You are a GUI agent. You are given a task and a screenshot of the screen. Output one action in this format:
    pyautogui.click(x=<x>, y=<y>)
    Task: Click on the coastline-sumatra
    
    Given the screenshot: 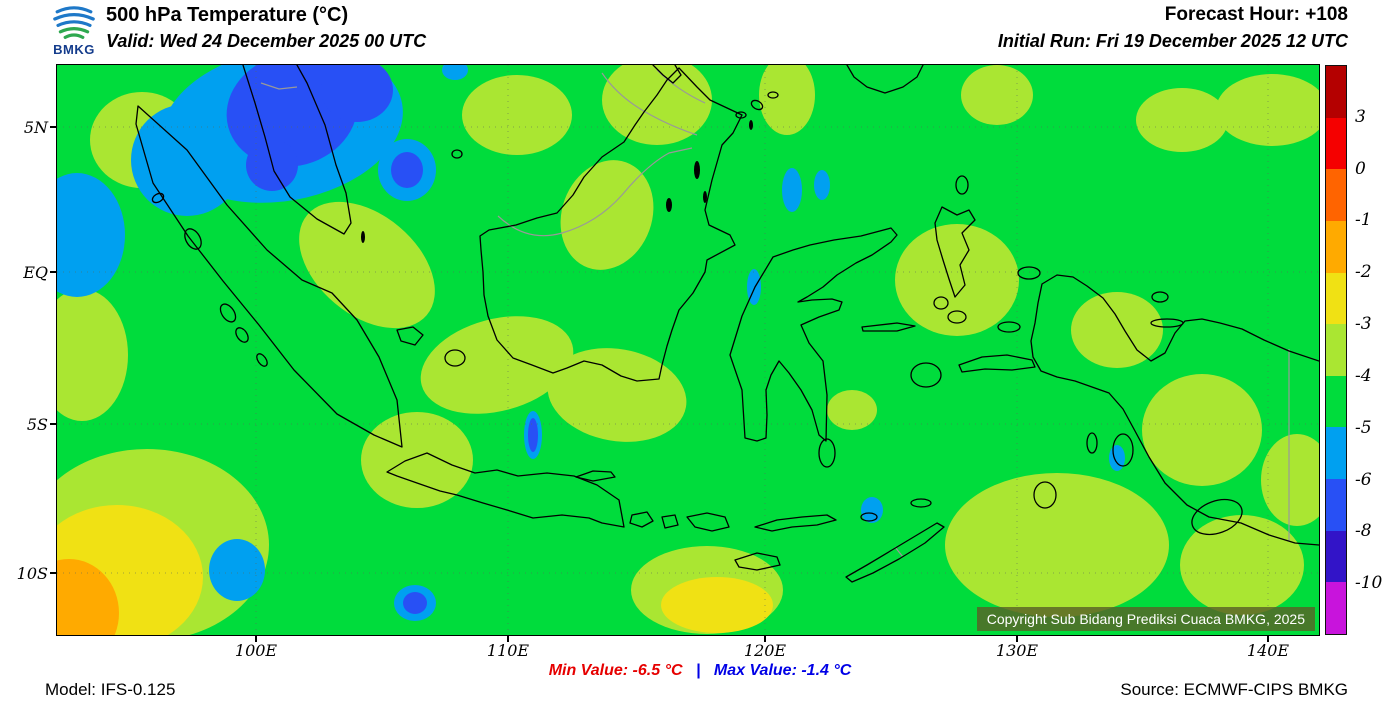 What is the action you would take?
    pyautogui.click(x=269, y=276)
    